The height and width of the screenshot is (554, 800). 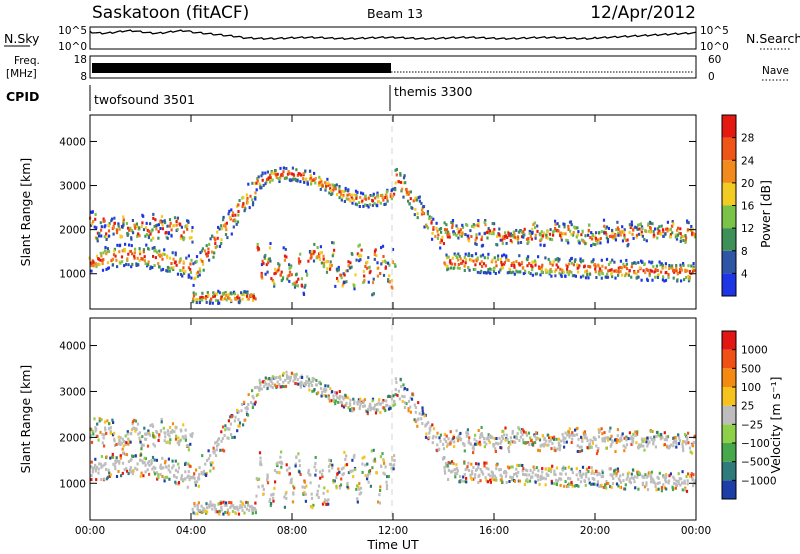 I want to click on station-title: Saskatoon (fitACF), so click(x=170, y=13).